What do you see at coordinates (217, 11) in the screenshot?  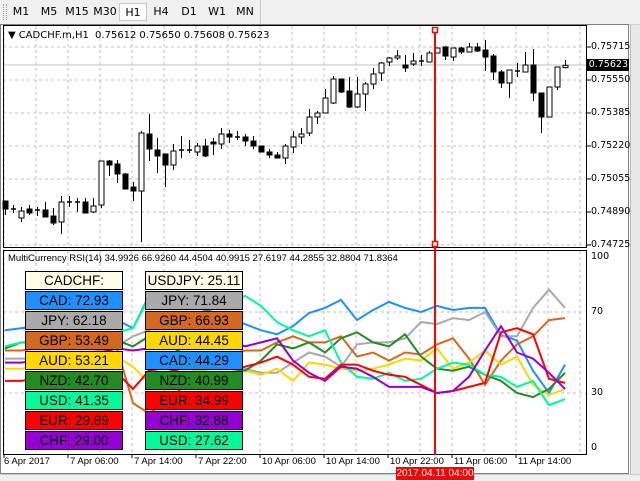 I see `timeframe-w1: W1` at bounding box center [217, 11].